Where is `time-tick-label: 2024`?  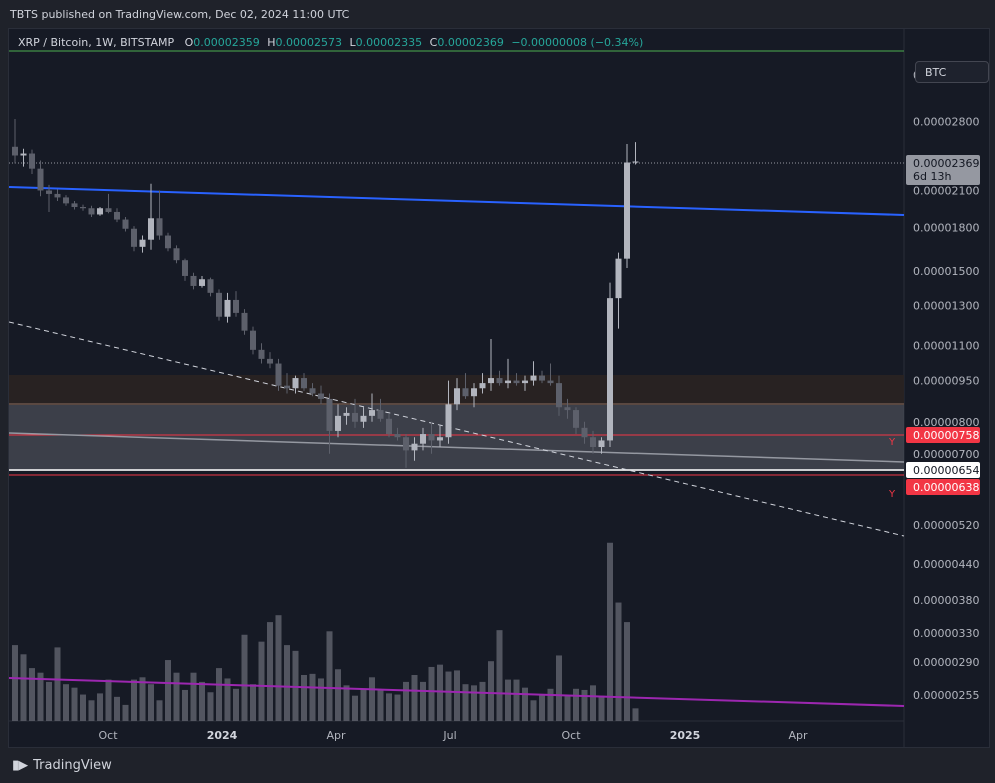 time-tick-label: 2024 is located at coordinates (222, 735).